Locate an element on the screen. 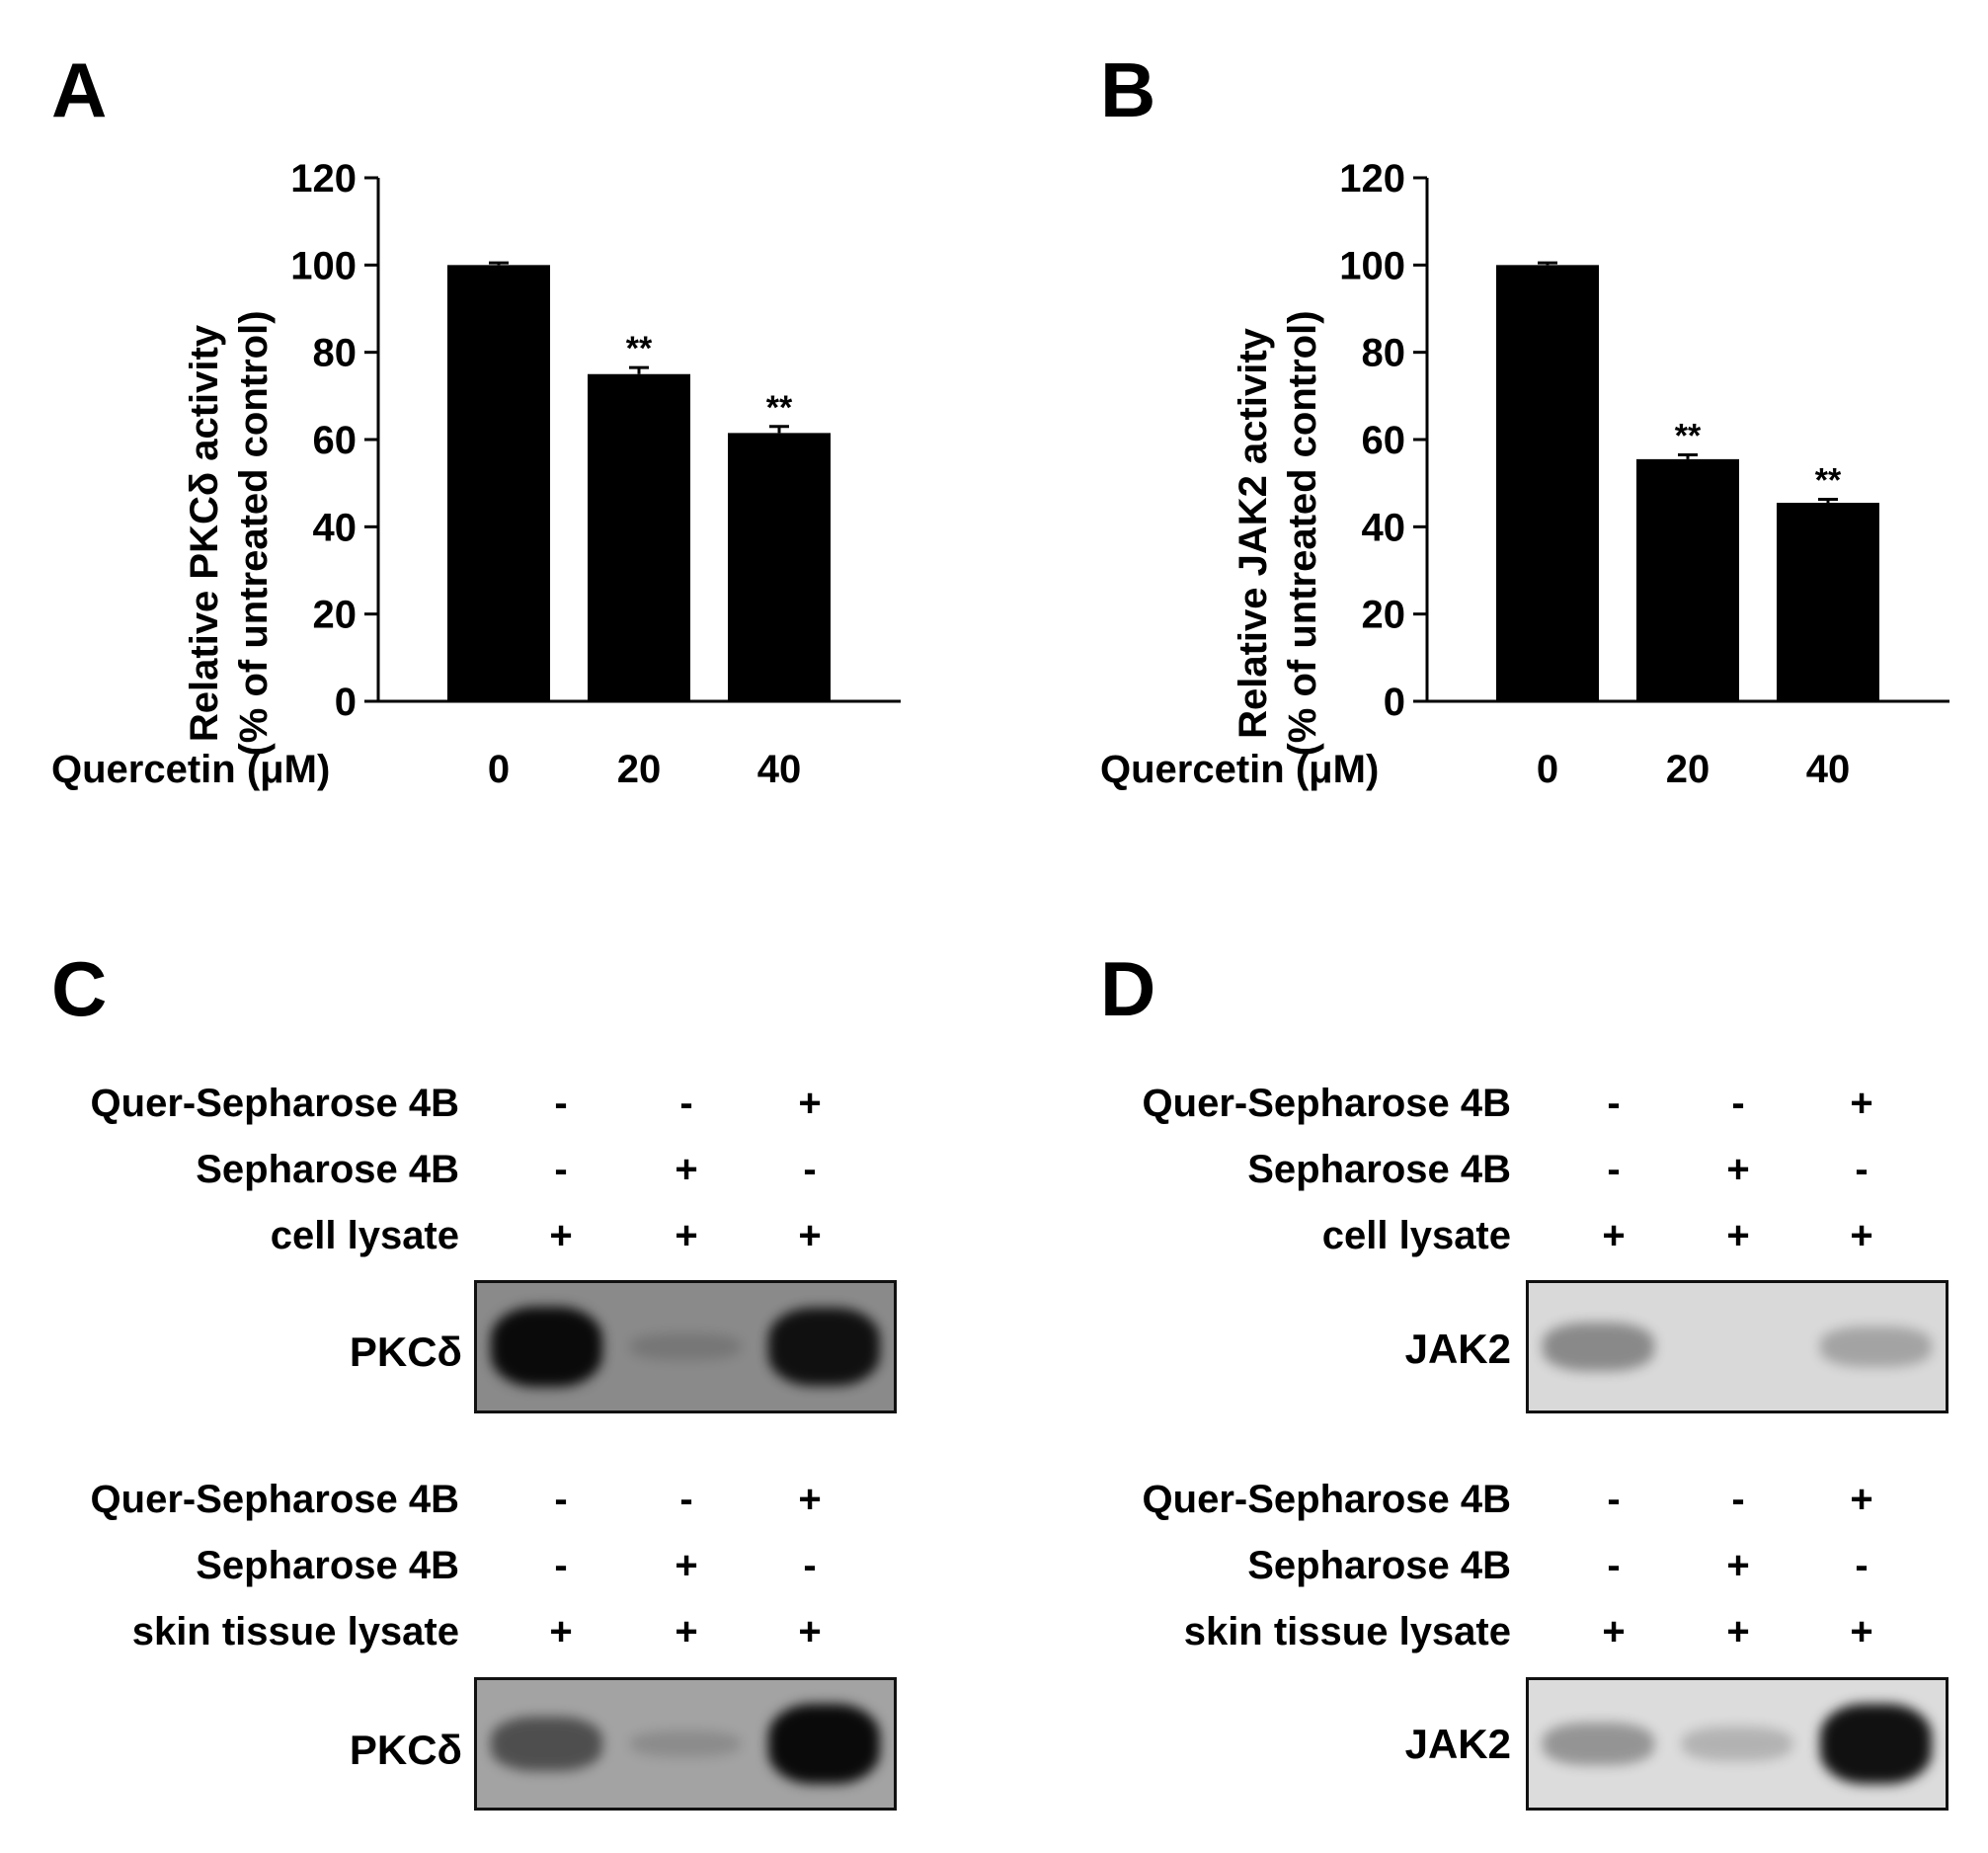 The width and height of the screenshot is (1988, 1853). panel-label-b: B is located at coordinates (1128, 89).